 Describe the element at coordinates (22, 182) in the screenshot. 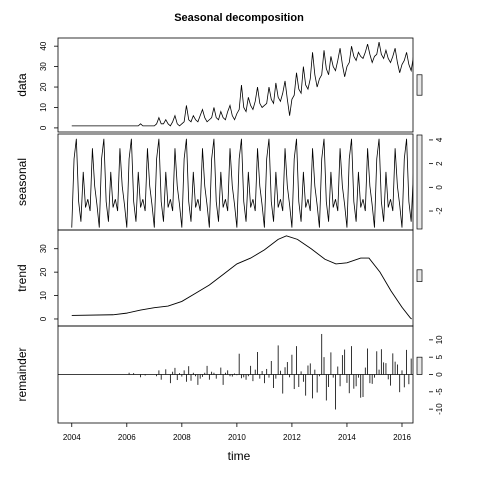

I see `y-axis-label-seasonal: seasonal` at that location.